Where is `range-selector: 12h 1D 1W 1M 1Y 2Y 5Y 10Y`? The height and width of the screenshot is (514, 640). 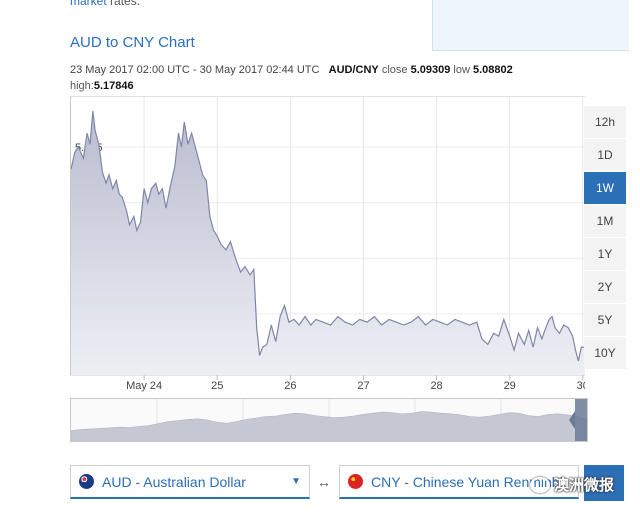 range-selector: 12h 1D 1W 1M 1Y 2Y 5Y 10Y is located at coordinates (605, 238).